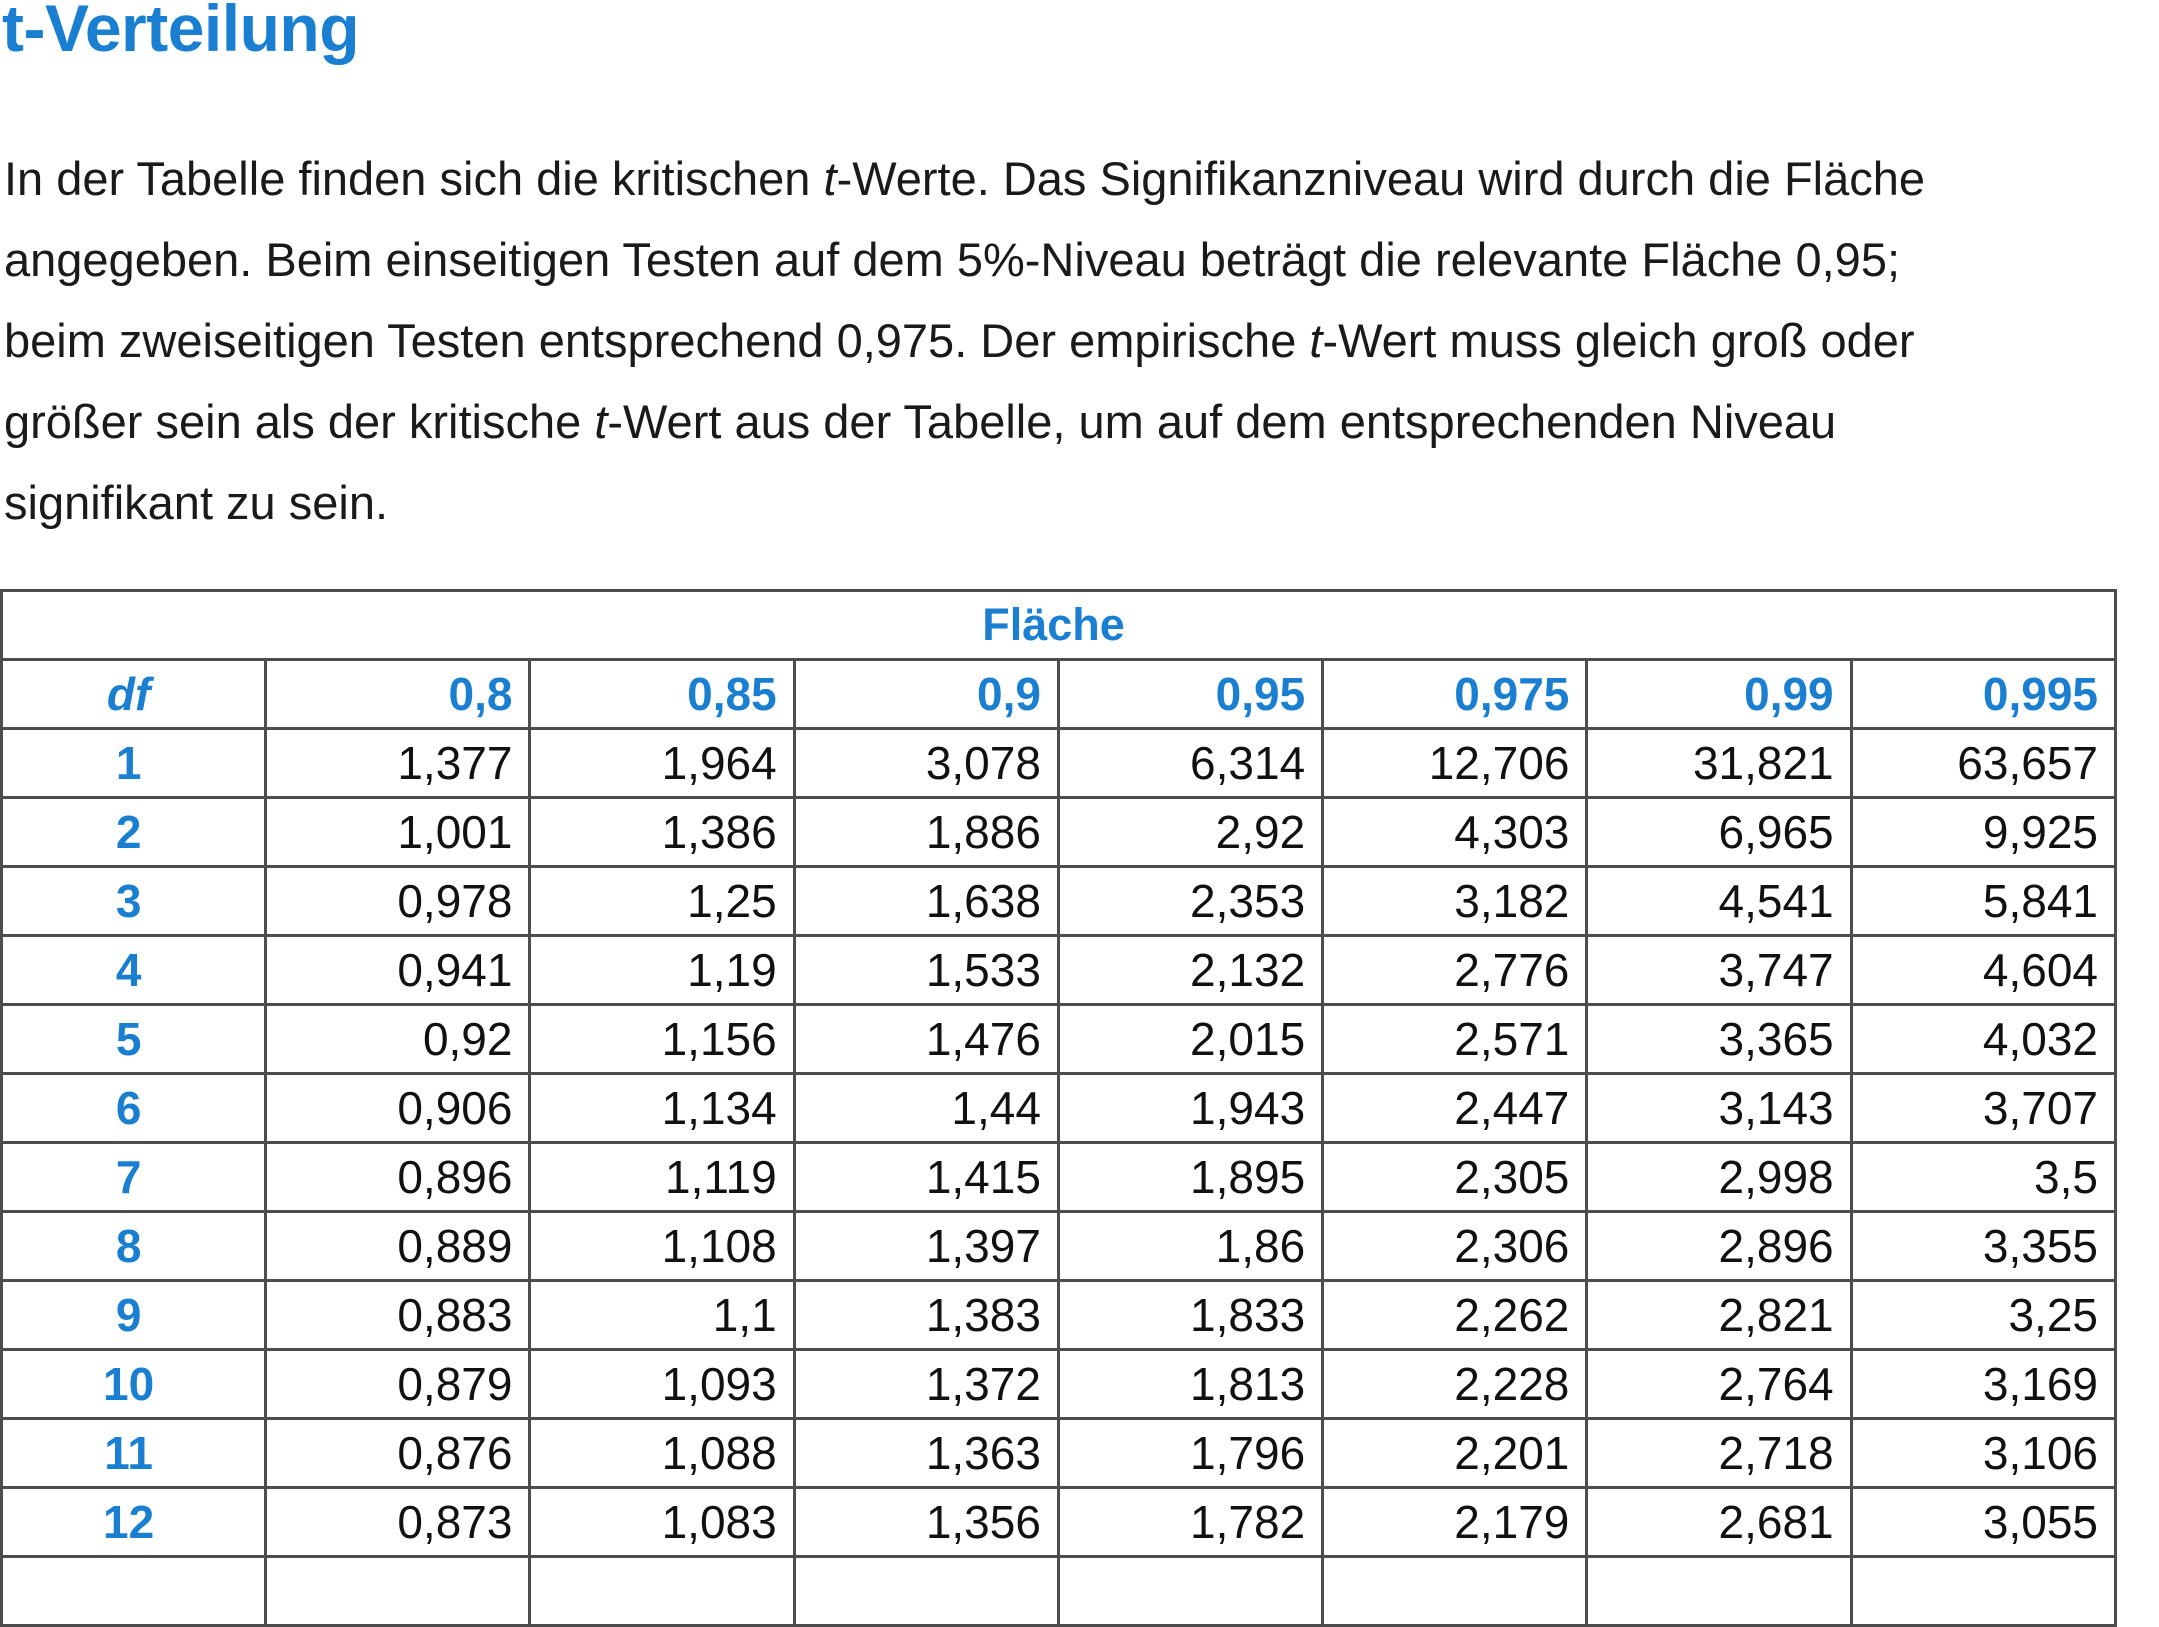 The image size is (2159, 1627). I want to click on critical-value-cell: 1,363, so click(926, 1453).